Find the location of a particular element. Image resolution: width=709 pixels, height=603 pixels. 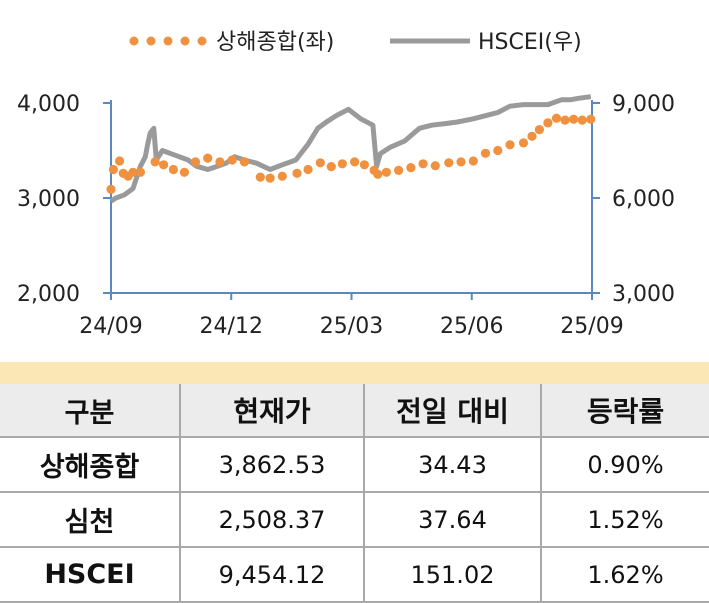

row-label: HSCEI is located at coordinates (90, 575).